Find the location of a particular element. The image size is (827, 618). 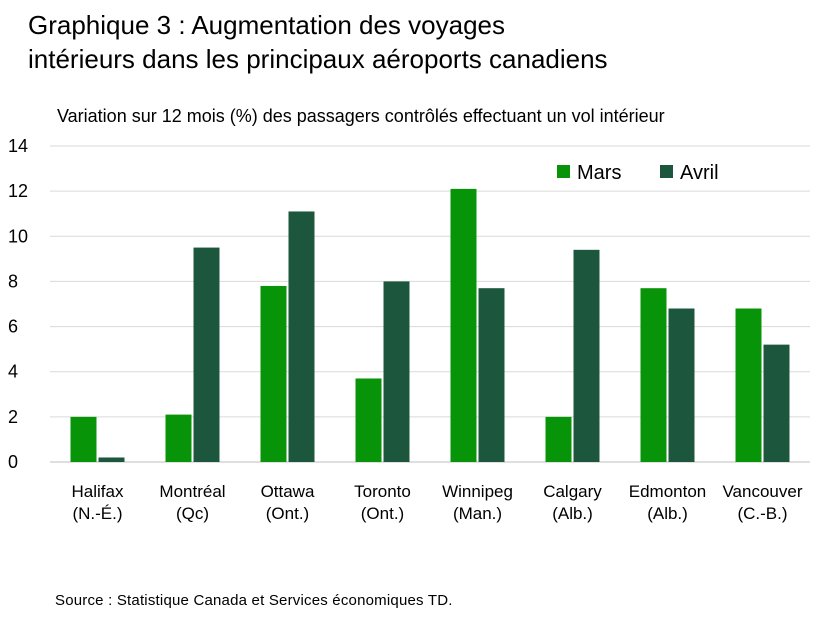

y-tick-label: 12 is located at coordinates (18, 191).